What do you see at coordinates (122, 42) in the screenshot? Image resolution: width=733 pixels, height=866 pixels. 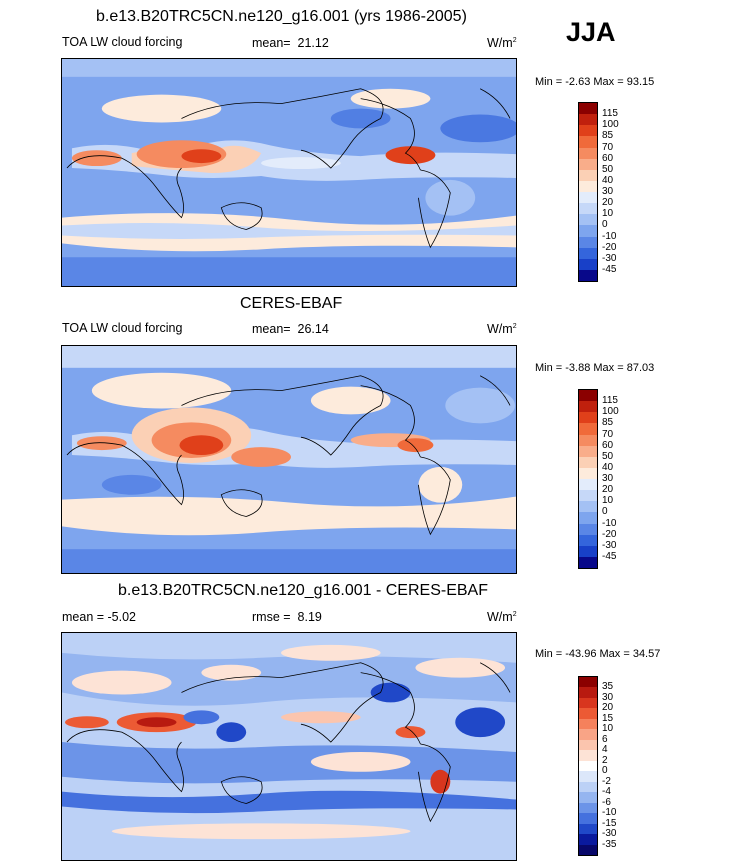 I see `panel-1-variable-label: TOA LW cloud forcing` at bounding box center [122, 42].